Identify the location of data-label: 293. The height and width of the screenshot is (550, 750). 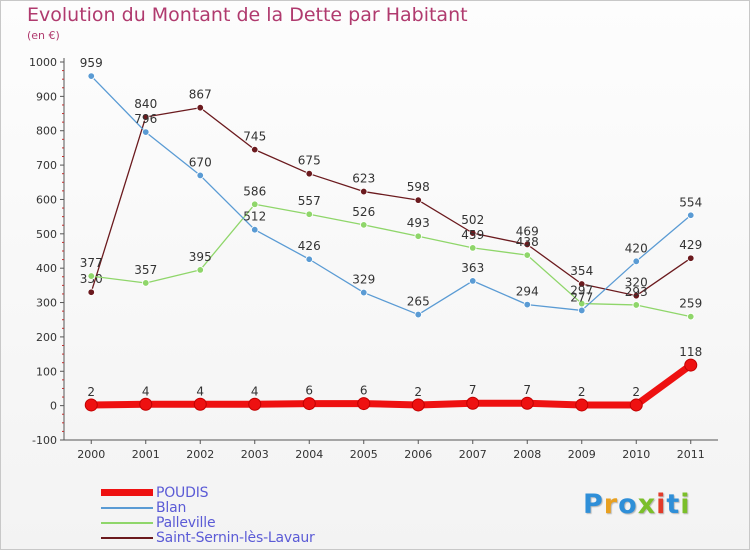
(636, 292).